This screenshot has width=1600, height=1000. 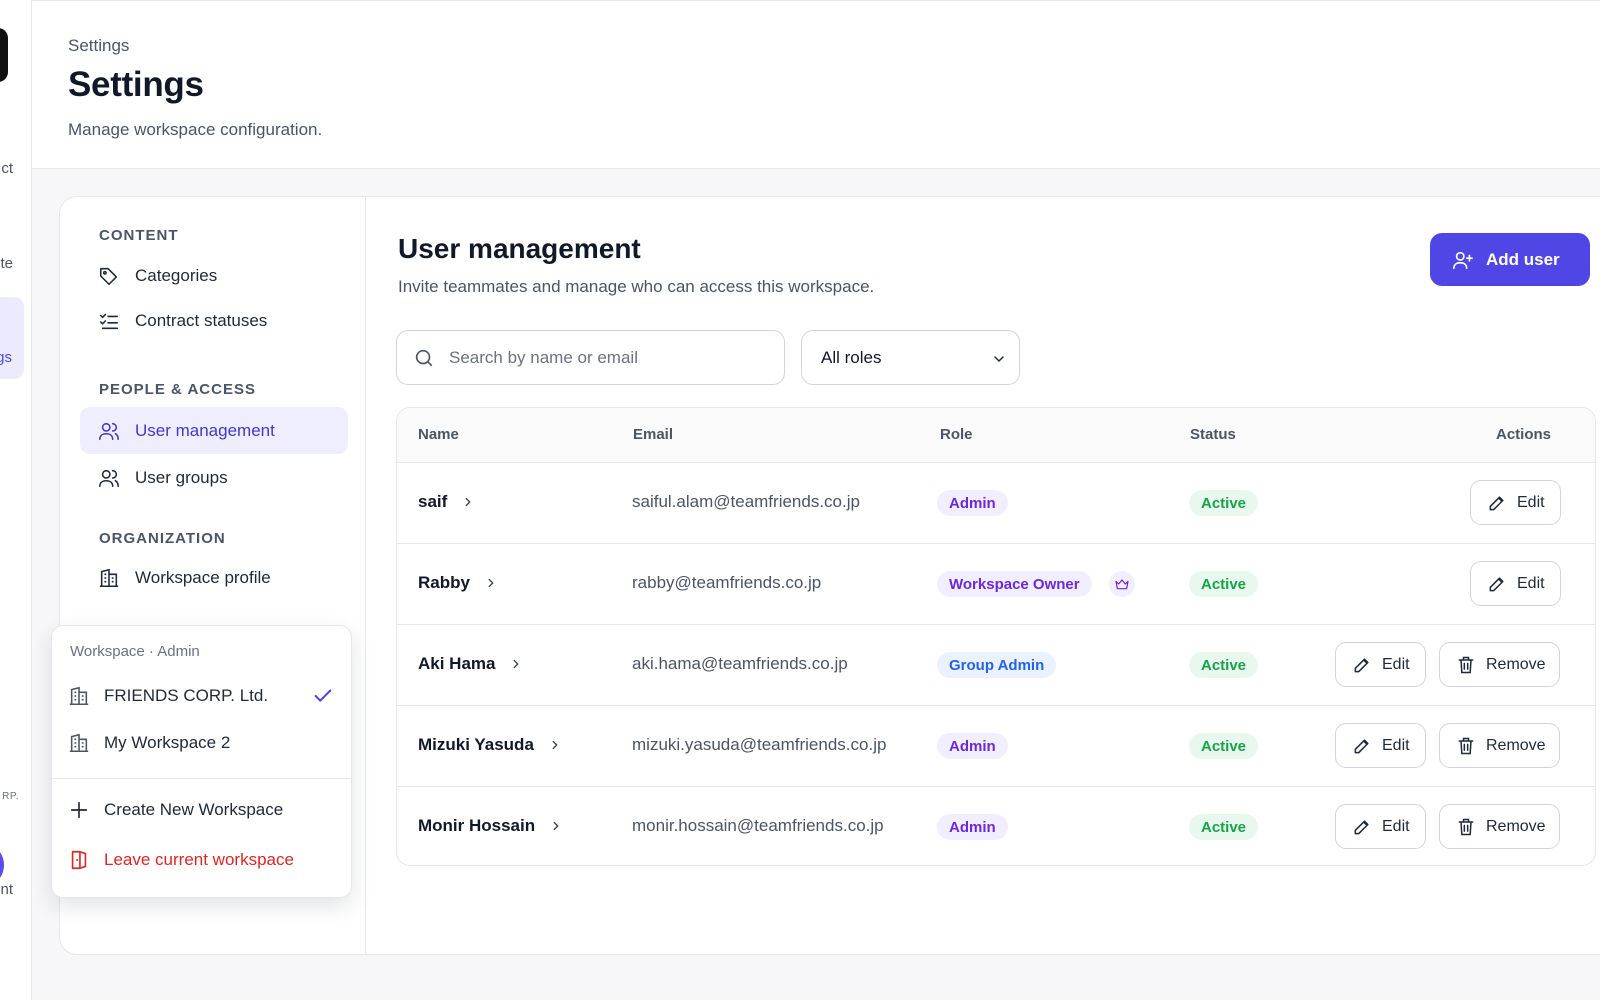 What do you see at coordinates (4, 55) in the screenshot?
I see `app-logo` at bounding box center [4, 55].